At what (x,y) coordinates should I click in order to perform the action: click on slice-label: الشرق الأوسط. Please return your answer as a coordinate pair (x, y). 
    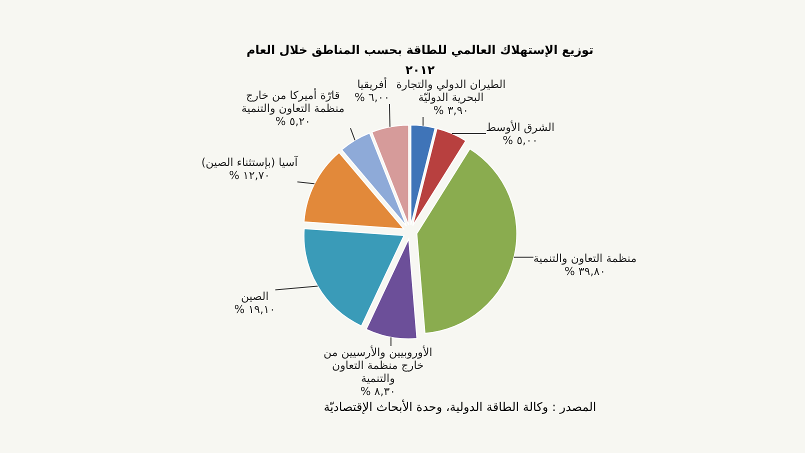
    Looking at the image, I should click on (520, 127).